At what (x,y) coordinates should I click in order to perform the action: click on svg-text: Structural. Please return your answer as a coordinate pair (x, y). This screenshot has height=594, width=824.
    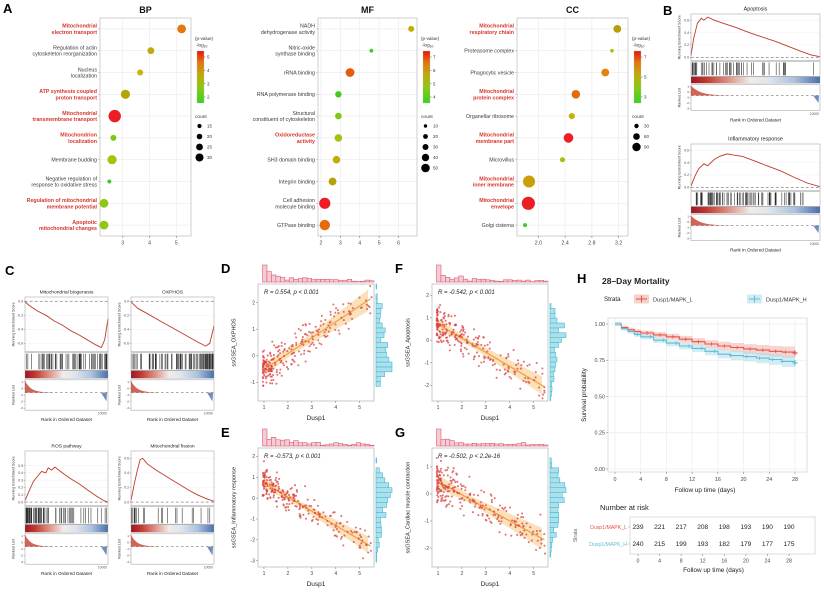
    Looking at the image, I should click on (303, 114).